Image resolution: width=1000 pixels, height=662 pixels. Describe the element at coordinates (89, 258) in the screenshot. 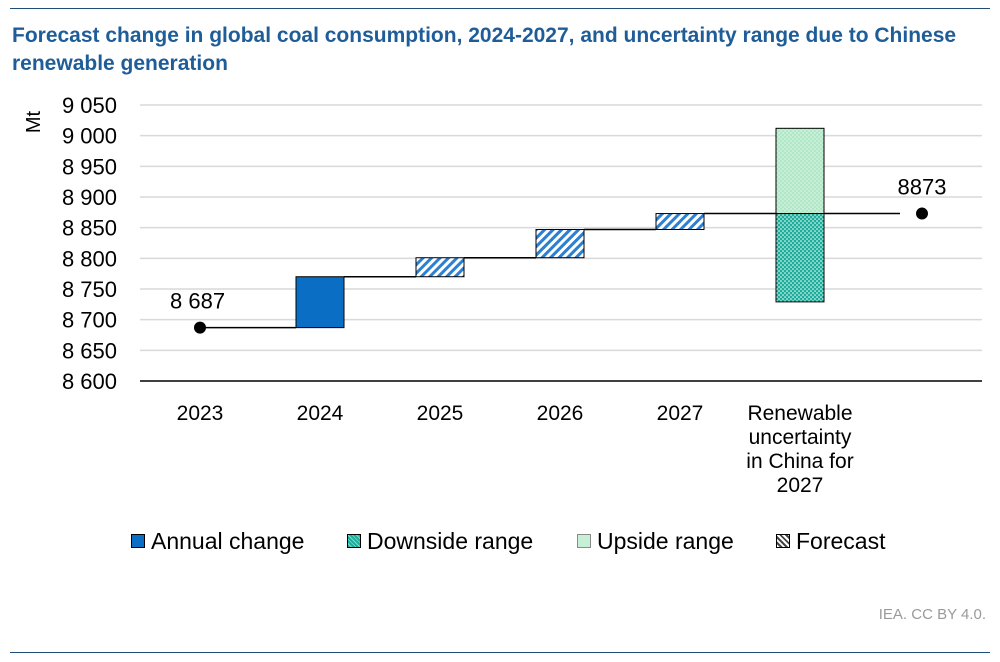

I see `y-tick-label: 8 800` at that location.